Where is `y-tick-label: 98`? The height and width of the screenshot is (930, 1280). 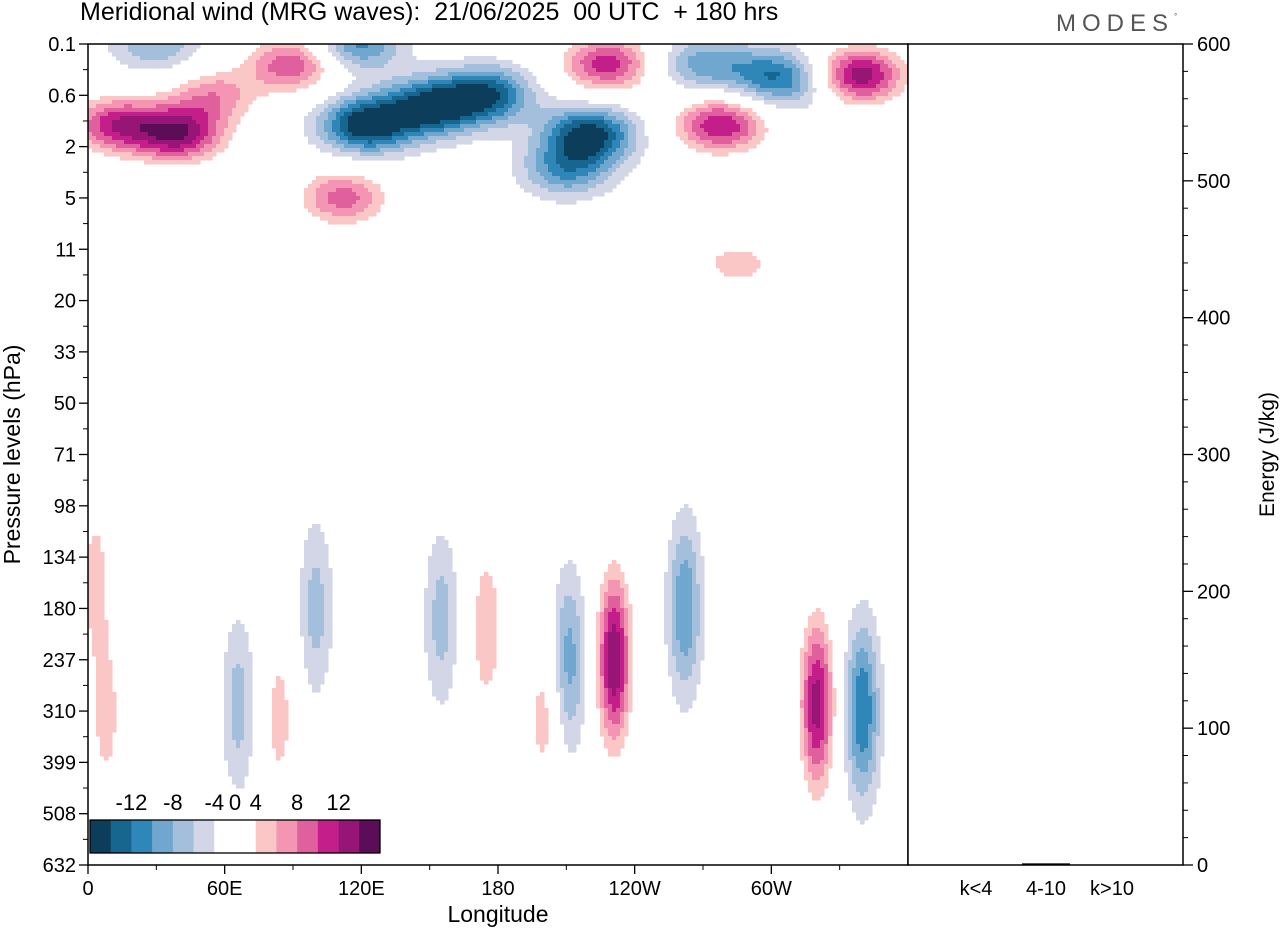
y-tick-label: 98 is located at coordinates (65, 507).